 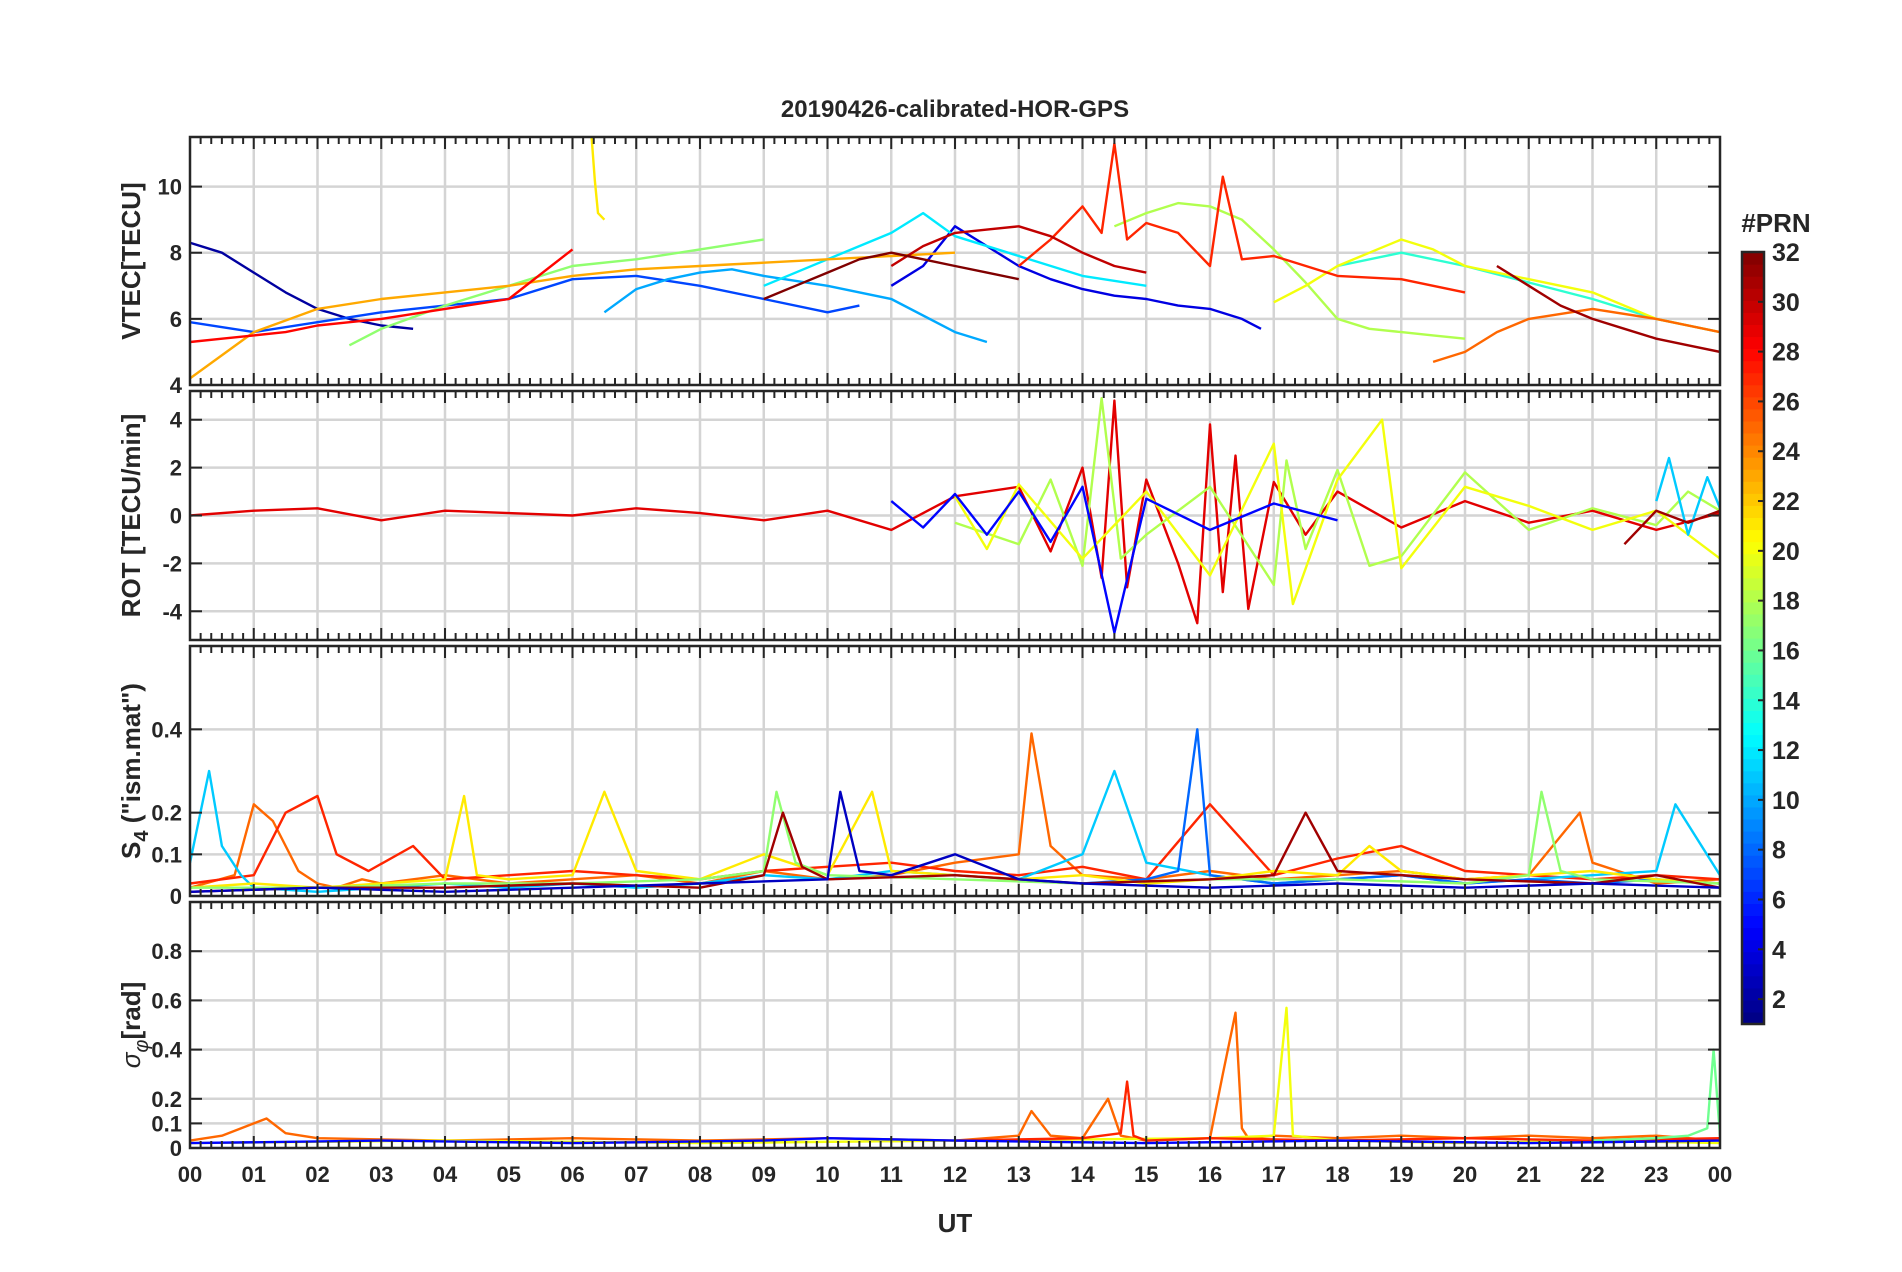 I want to click on panel-rot-series, so click(x=955, y=515).